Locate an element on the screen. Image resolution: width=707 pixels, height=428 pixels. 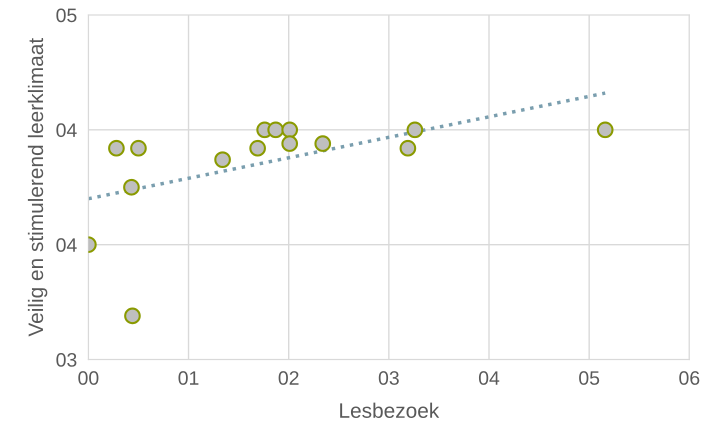
x-tick-label: 05 is located at coordinates (589, 378).